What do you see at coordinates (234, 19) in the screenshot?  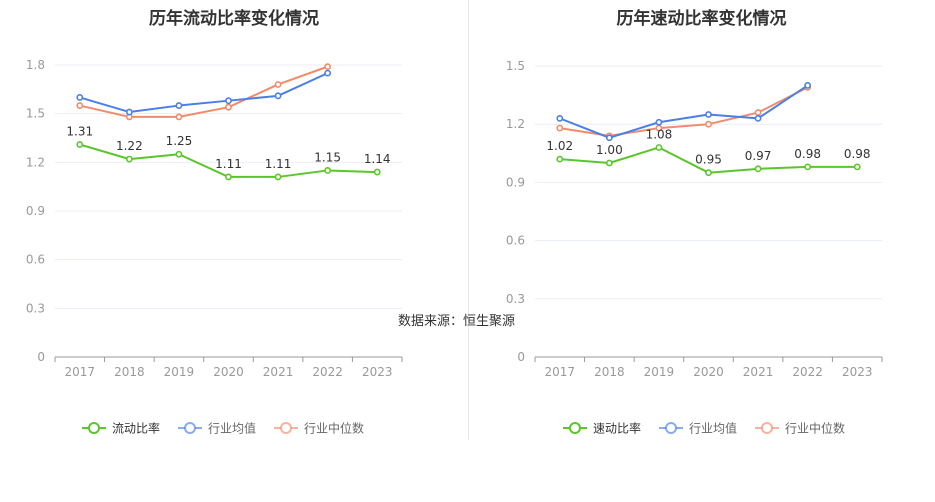 I see `chart-title: 历年流动比率变化情况` at bounding box center [234, 19].